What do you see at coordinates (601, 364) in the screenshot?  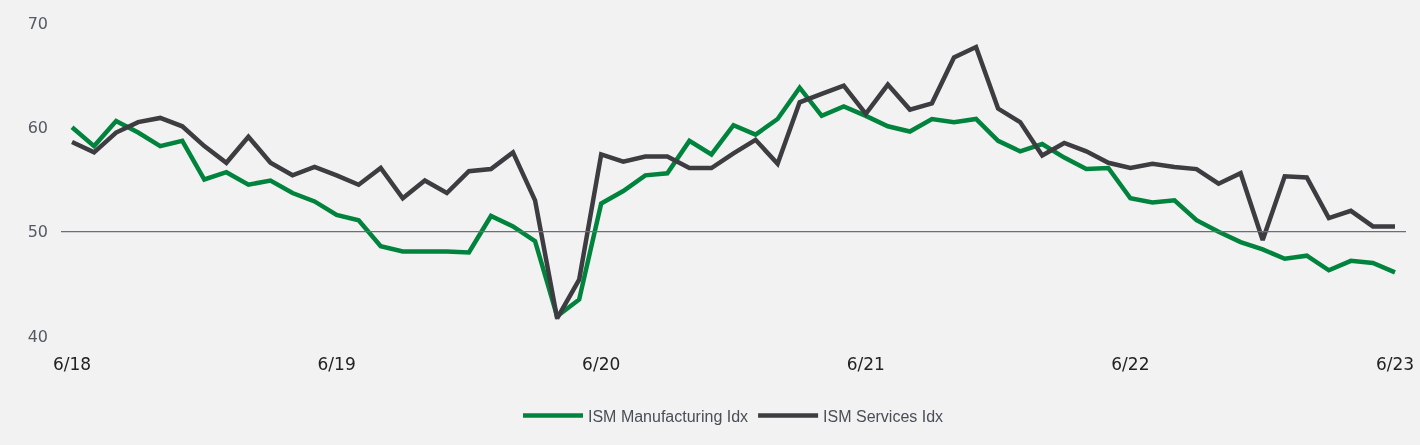 I see `x-tick-label: 6/20` at bounding box center [601, 364].